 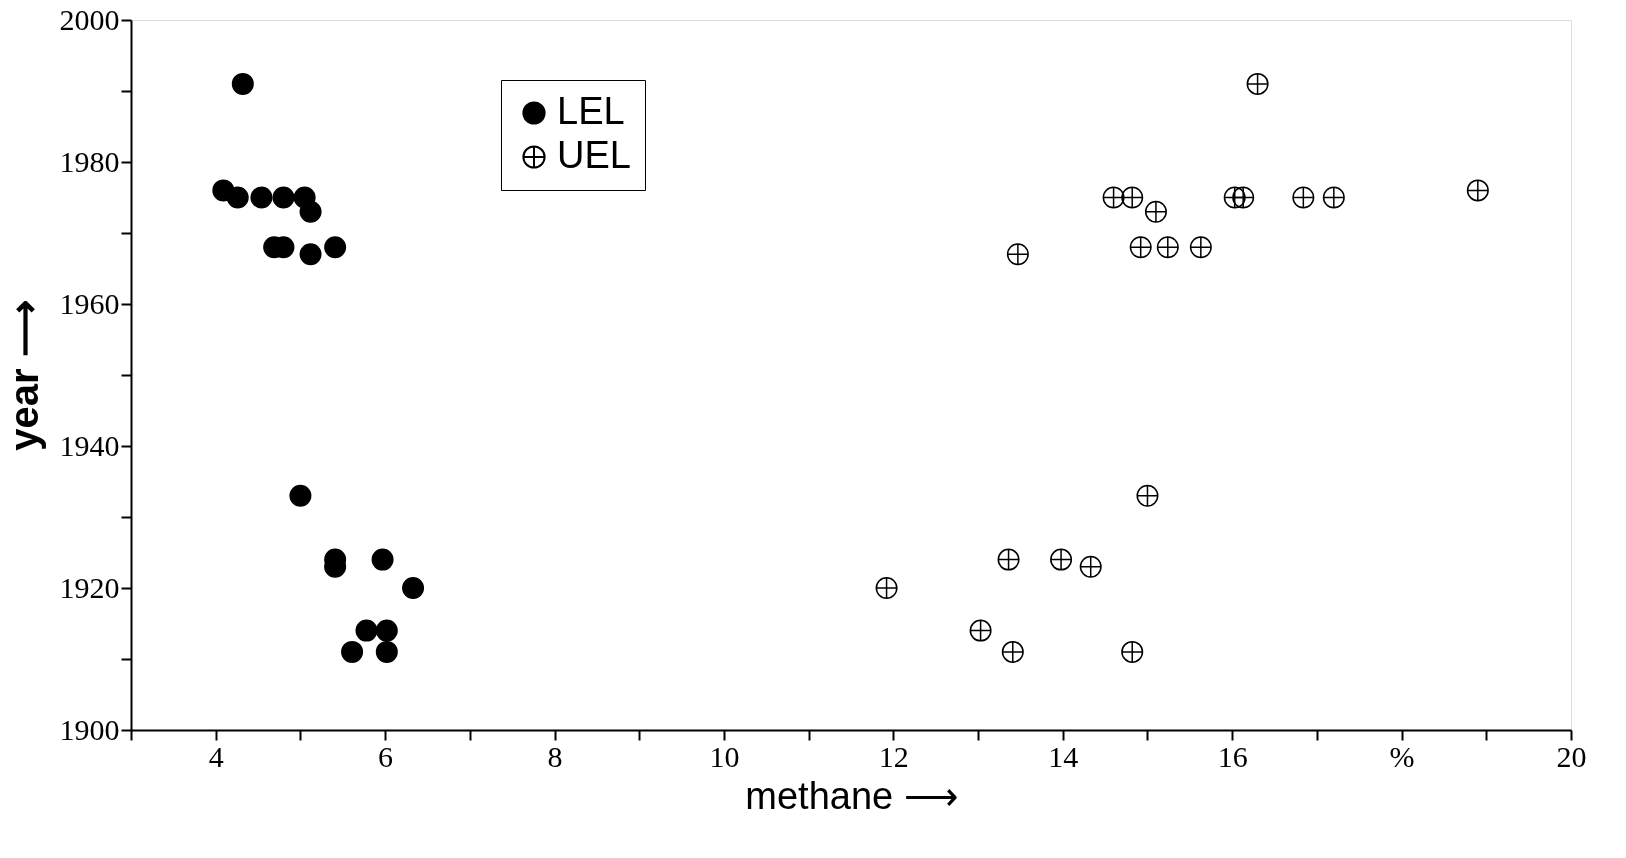 I want to click on y-tick-label: 2000, so click(x=89, y=19).